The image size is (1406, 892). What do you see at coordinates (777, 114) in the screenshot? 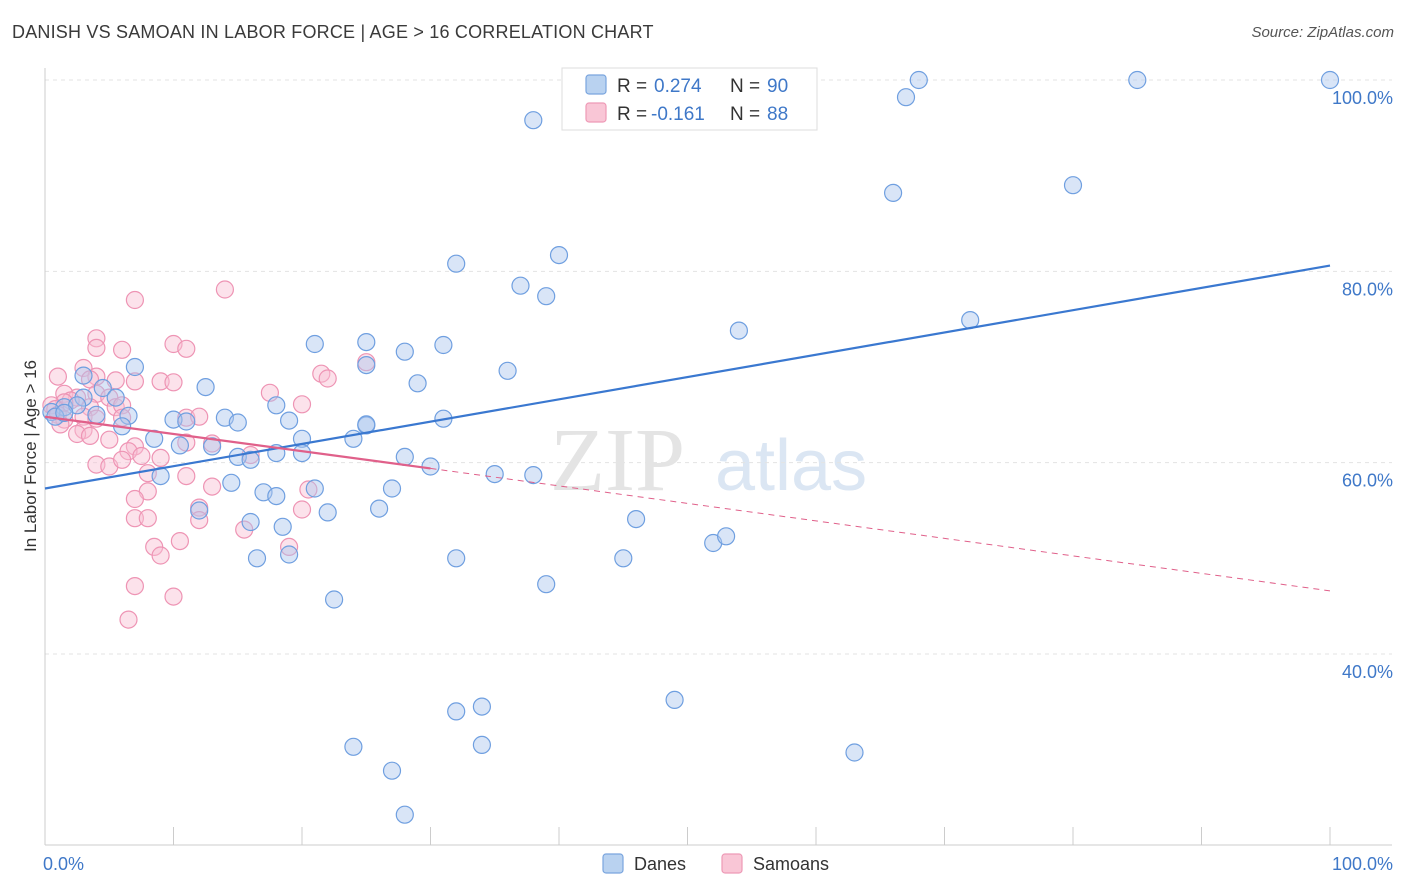
I see `legend-samoans-n-value: 88` at bounding box center [777, 114].